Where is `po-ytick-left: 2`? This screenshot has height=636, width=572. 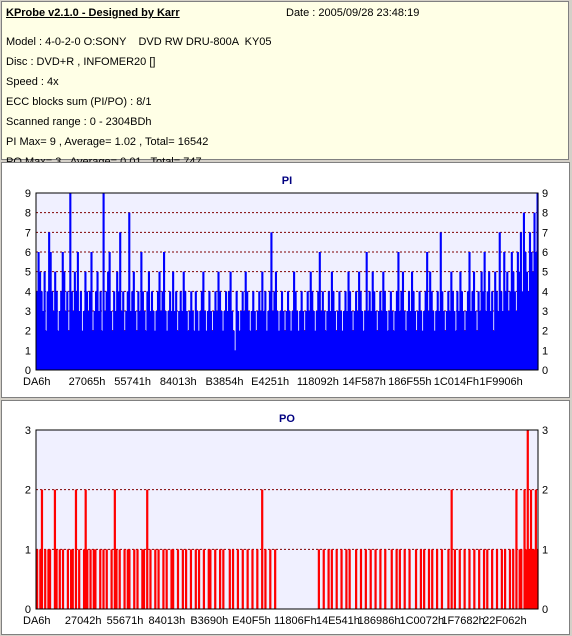 po-ytick-left: 2 is located at coordinates (28, 491).